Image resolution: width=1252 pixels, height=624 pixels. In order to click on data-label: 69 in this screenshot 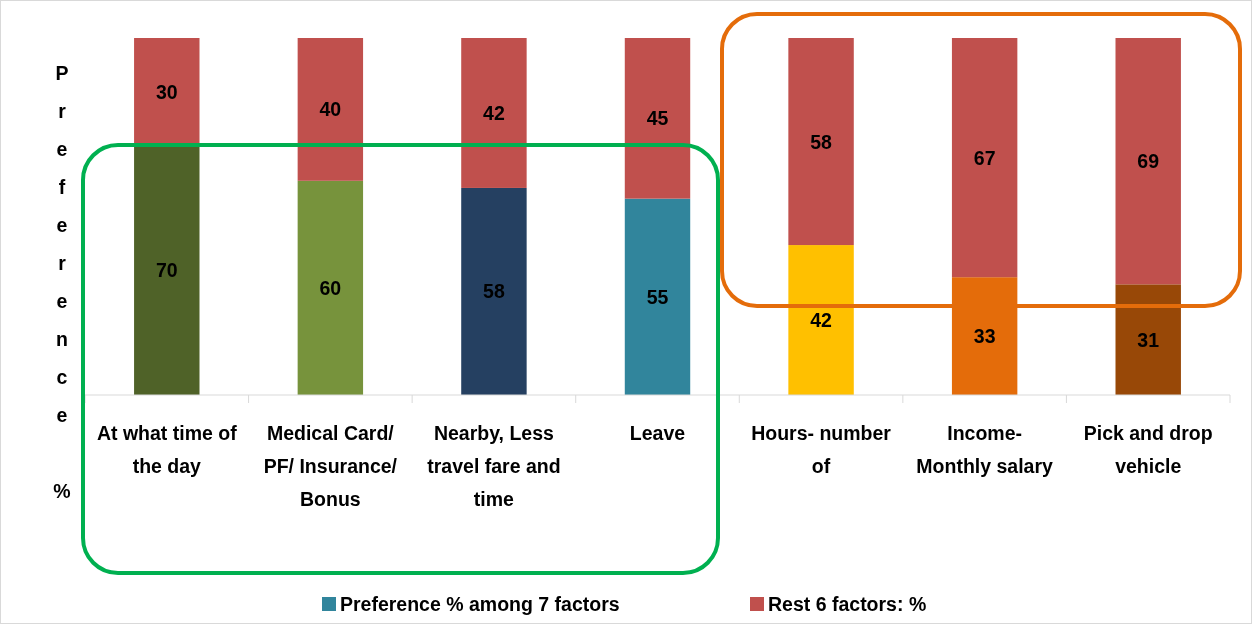, I will do `click(1148, 161)`.